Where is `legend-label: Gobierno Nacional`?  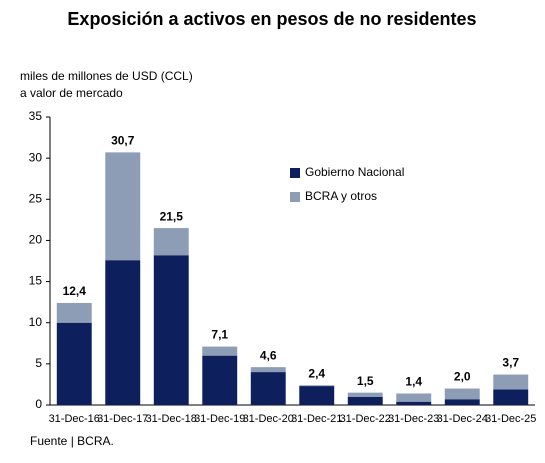 legend-label: Gobierno Nacional is located at coordinates (354, 172).